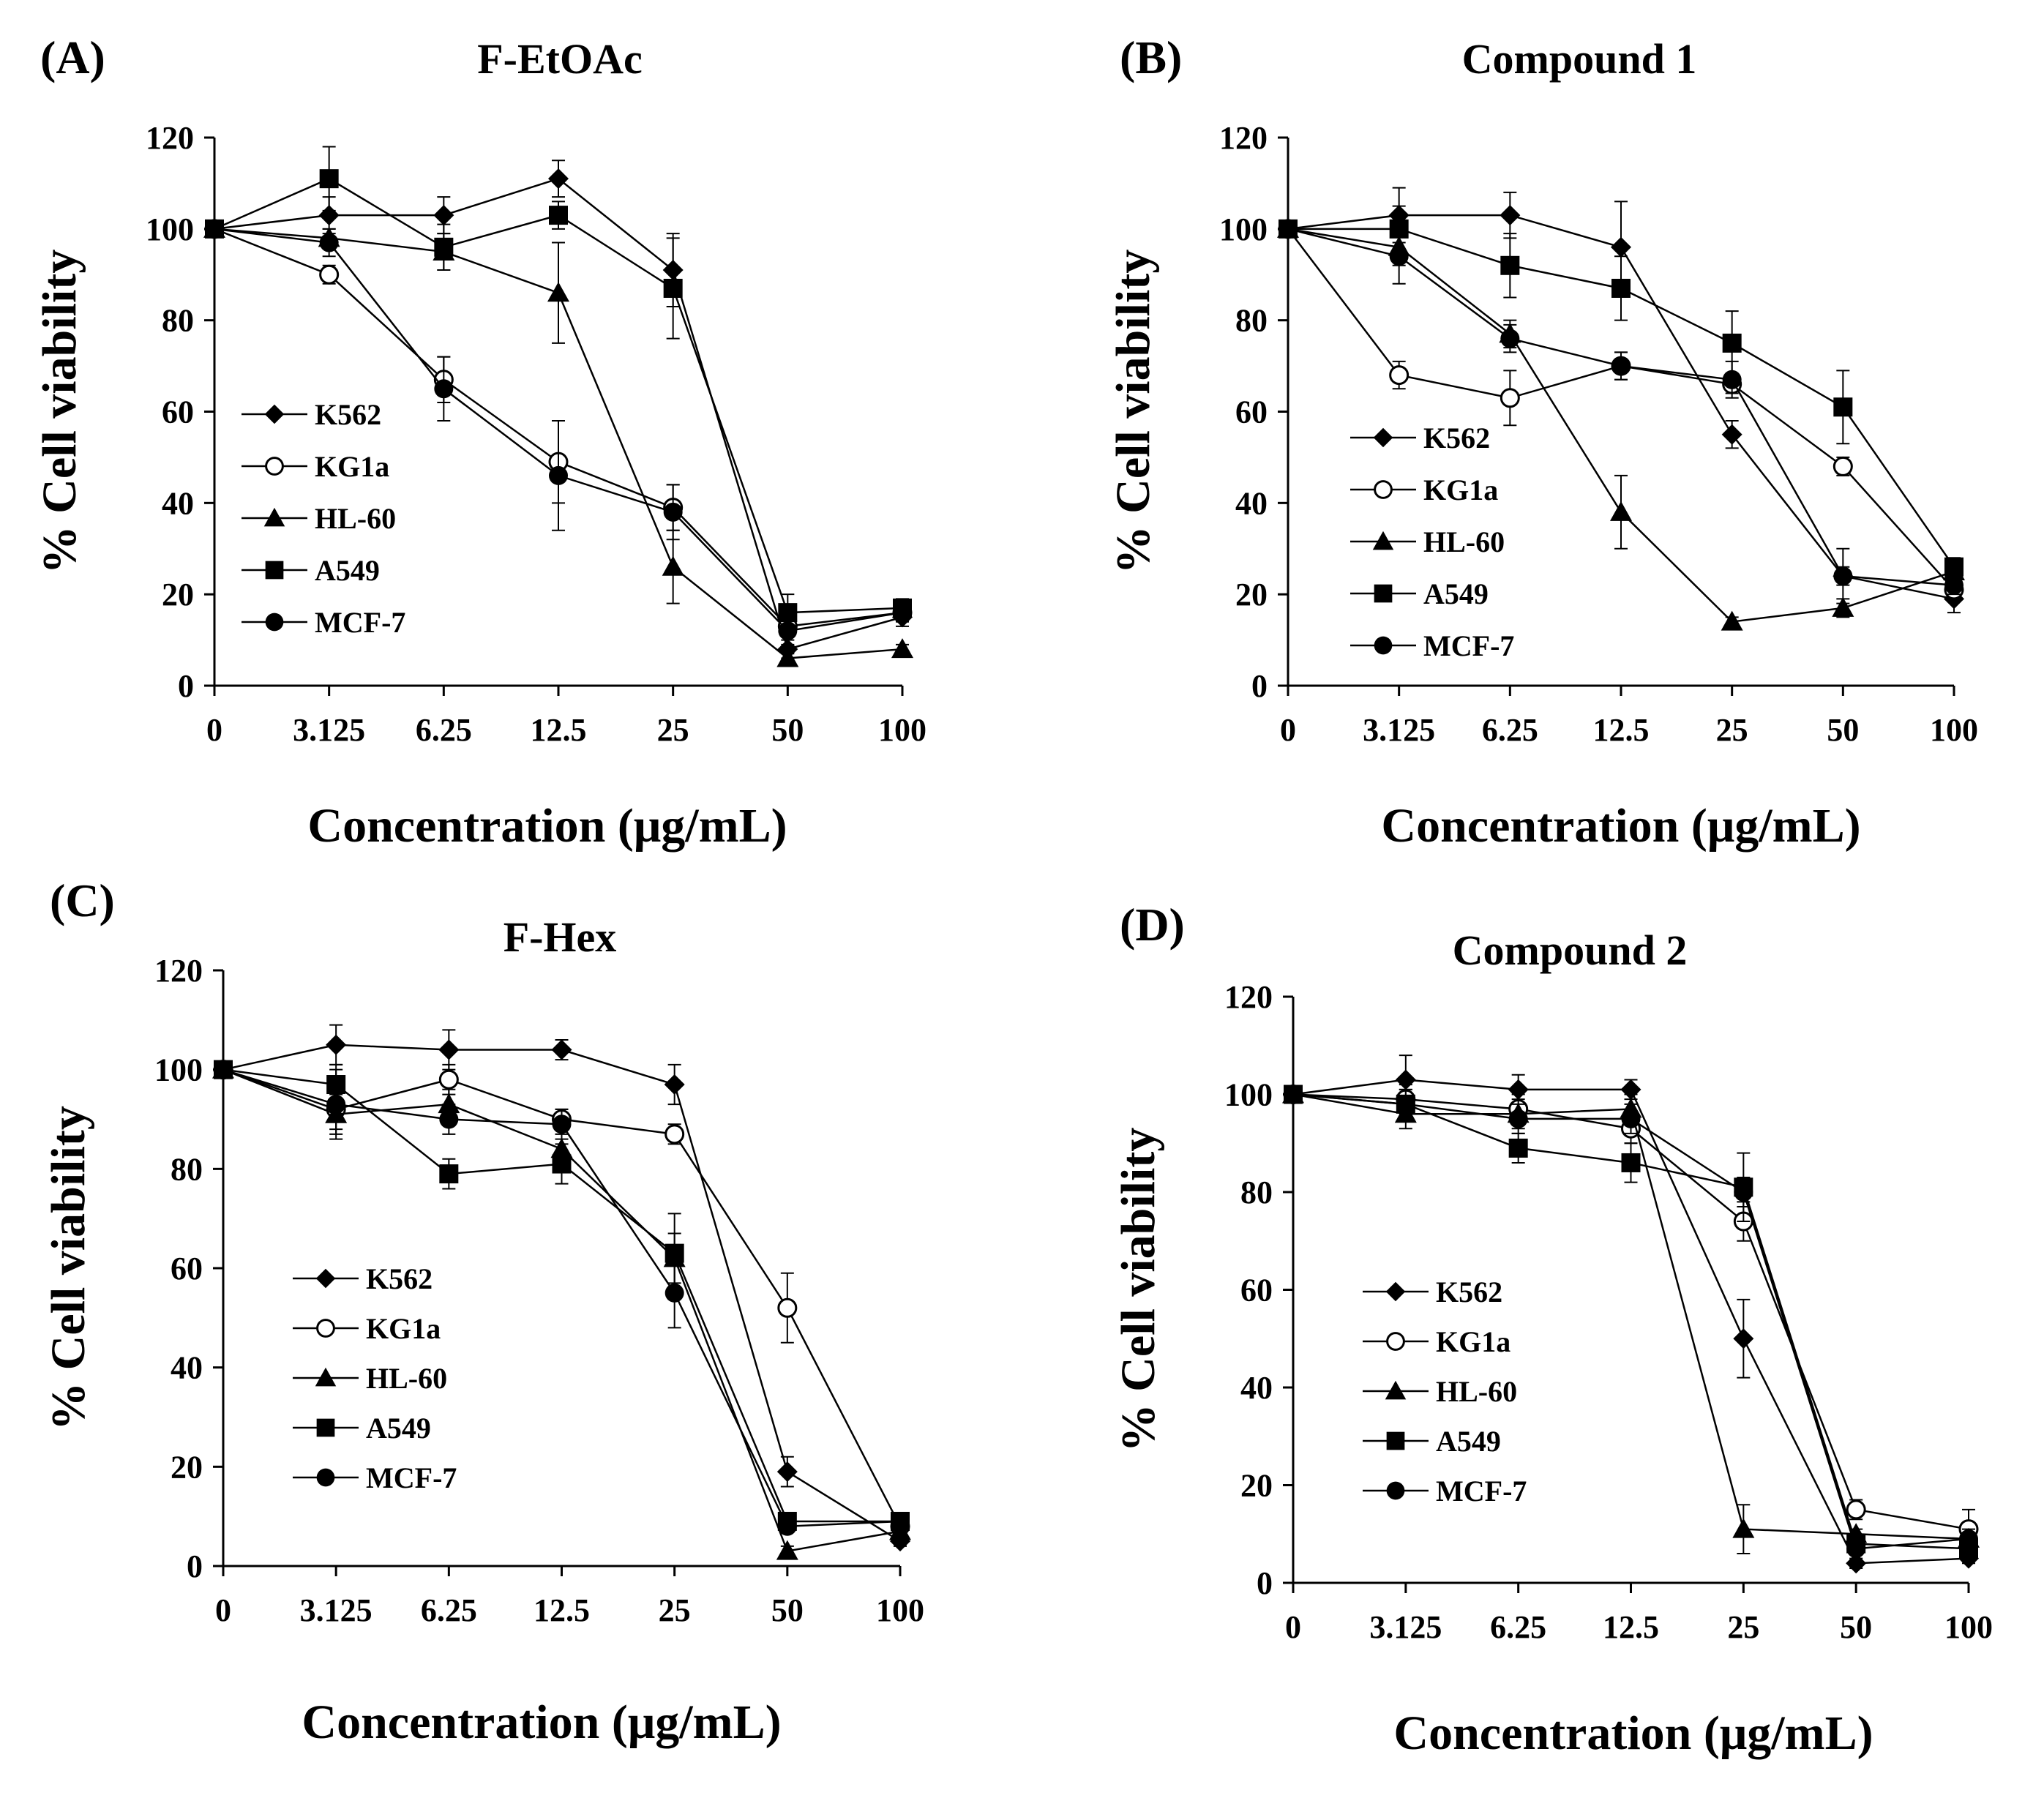 This screenshot has width=2044, height=1798. I want to click on legend-marker-triangle, so click(1383, 540).